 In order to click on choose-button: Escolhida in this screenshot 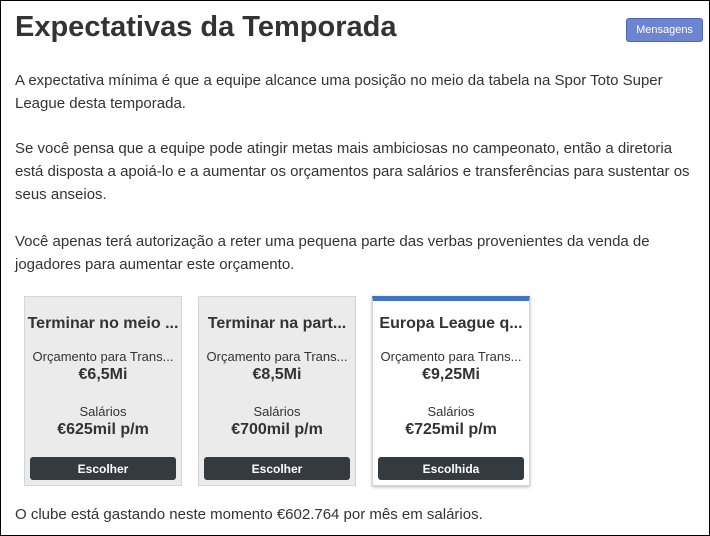, I will do `click(451, 468)`.